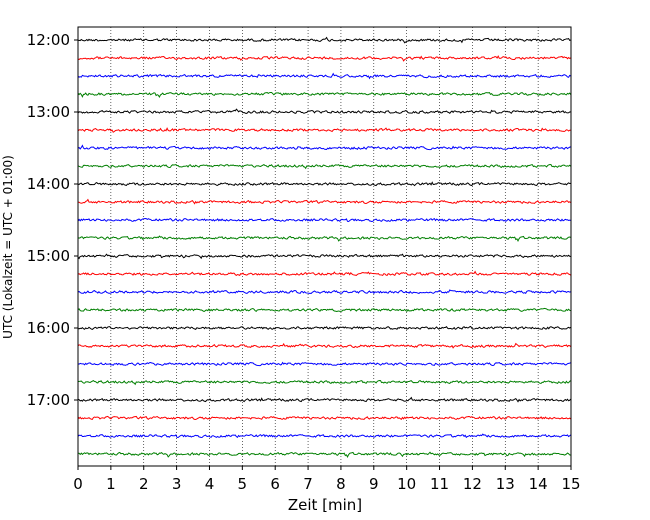 This screenshot has height=520, width=650. What do you see at coordinates (177, 484) in the screenshot?
I see `x-tick-label: 3` at bounding box center [177, 484].